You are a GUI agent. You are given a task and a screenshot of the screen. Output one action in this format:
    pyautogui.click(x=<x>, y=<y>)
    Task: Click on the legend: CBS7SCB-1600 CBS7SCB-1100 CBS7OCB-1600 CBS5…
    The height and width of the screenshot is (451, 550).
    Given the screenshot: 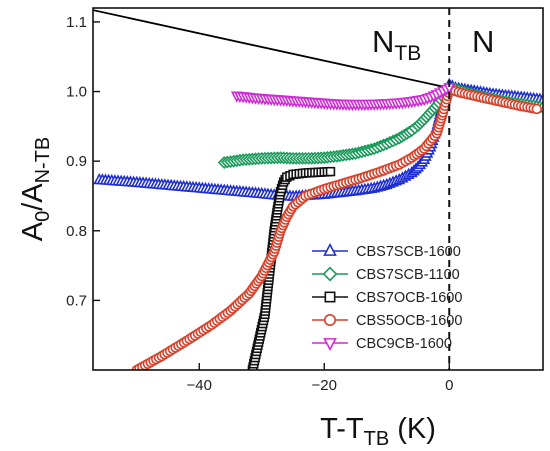 What is the action you would take?
    pyautogui.click(x=387, y=297)
    